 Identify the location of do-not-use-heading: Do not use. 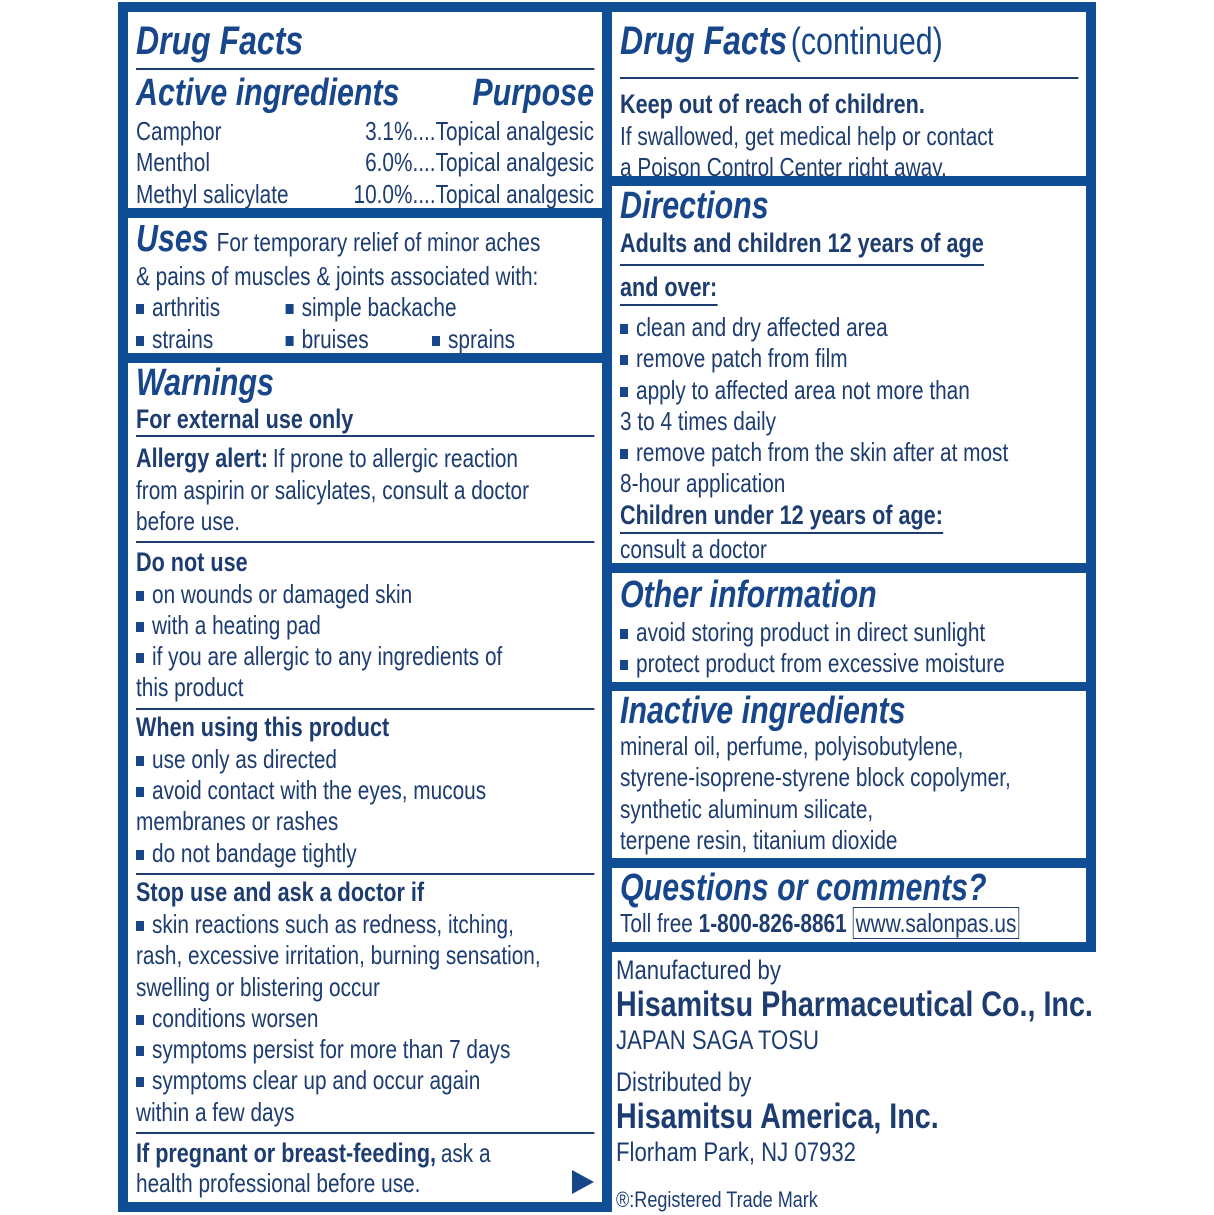
(192, 561).